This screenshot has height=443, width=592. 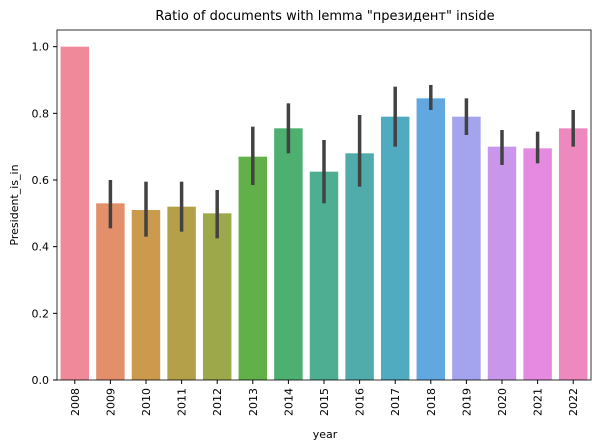 I want to click on x-tick-label: 2020, so click(x=502, y=402).